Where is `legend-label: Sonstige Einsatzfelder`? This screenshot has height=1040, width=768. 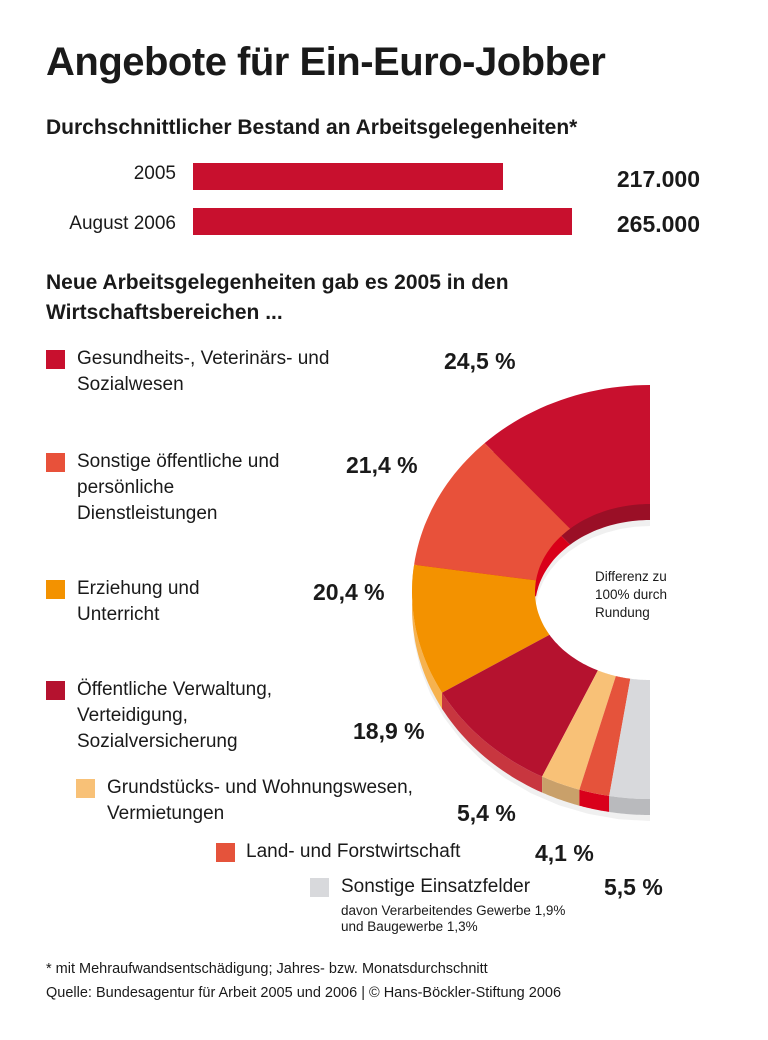
legend-label: Sonstige Einsatzfelder is located at coordinates (436, 886).